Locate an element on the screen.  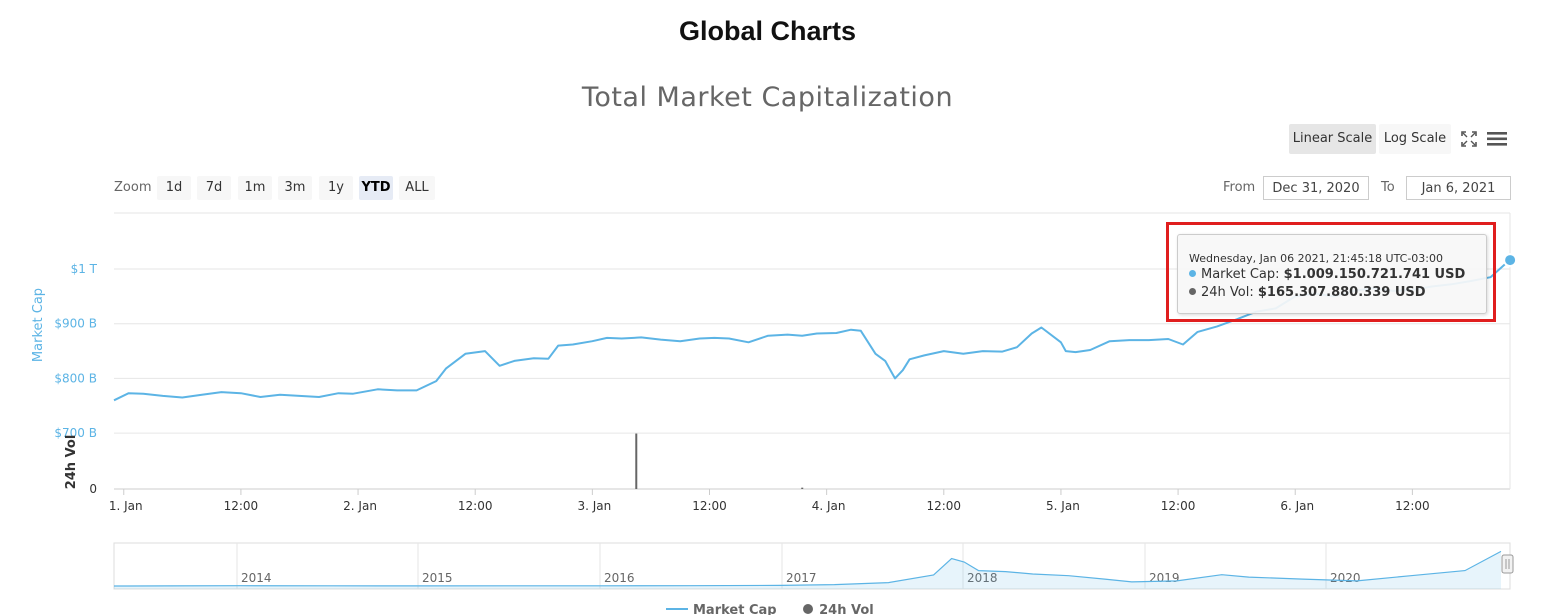
navigator-year-label: 2014 is located at coordinates (256, 578).